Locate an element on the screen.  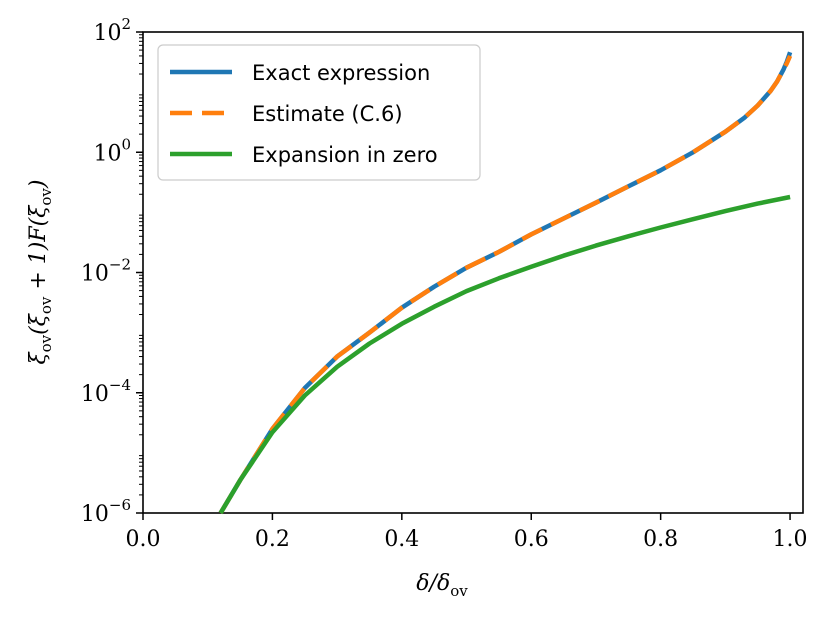
legend-label: Estimate (C.6) is located at coordinates (327, 114).